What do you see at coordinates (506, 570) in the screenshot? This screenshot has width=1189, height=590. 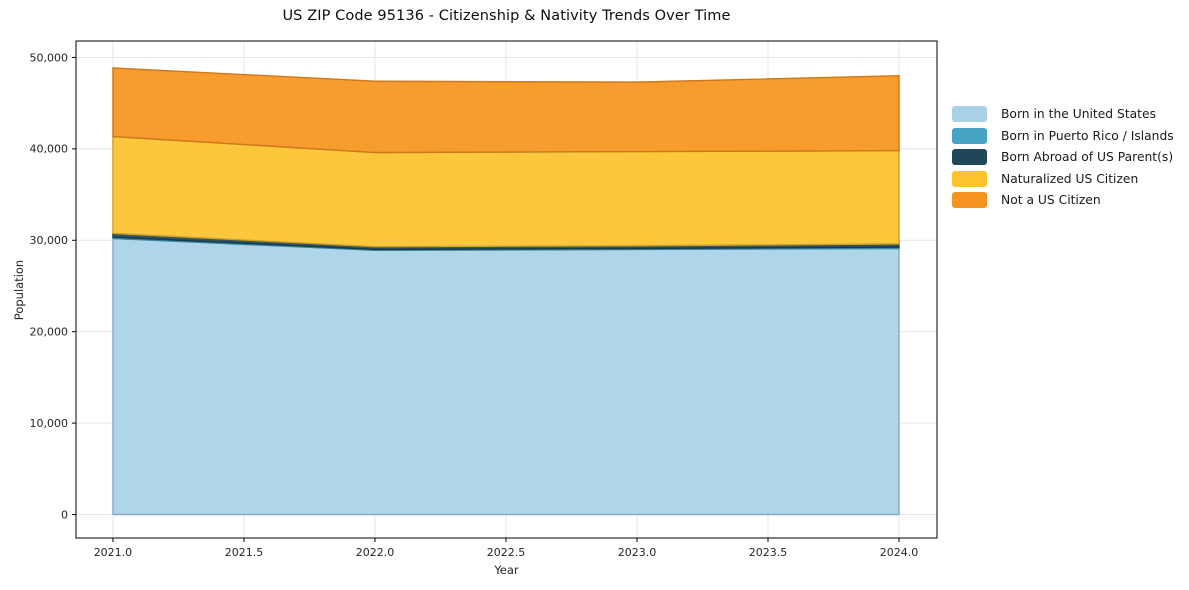 I see `x-axis-label: Year` at bounding box center [506, 570].